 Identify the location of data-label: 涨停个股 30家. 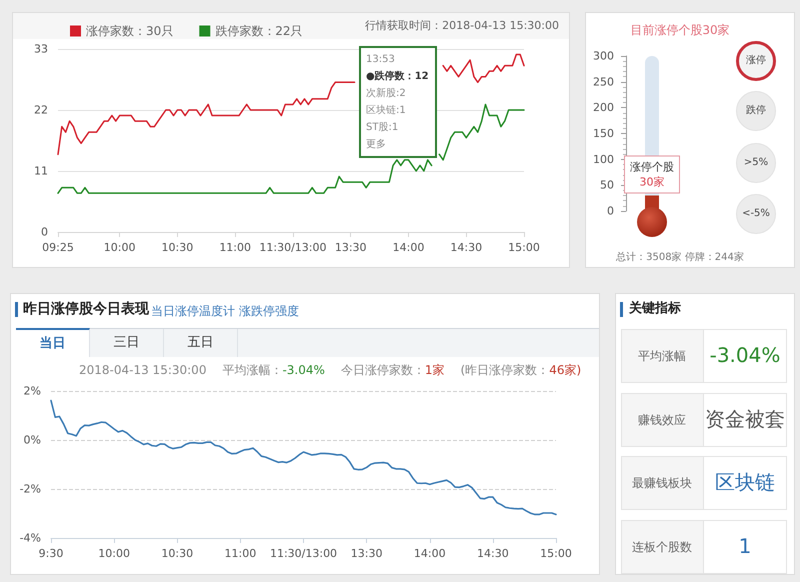
(652, 174).